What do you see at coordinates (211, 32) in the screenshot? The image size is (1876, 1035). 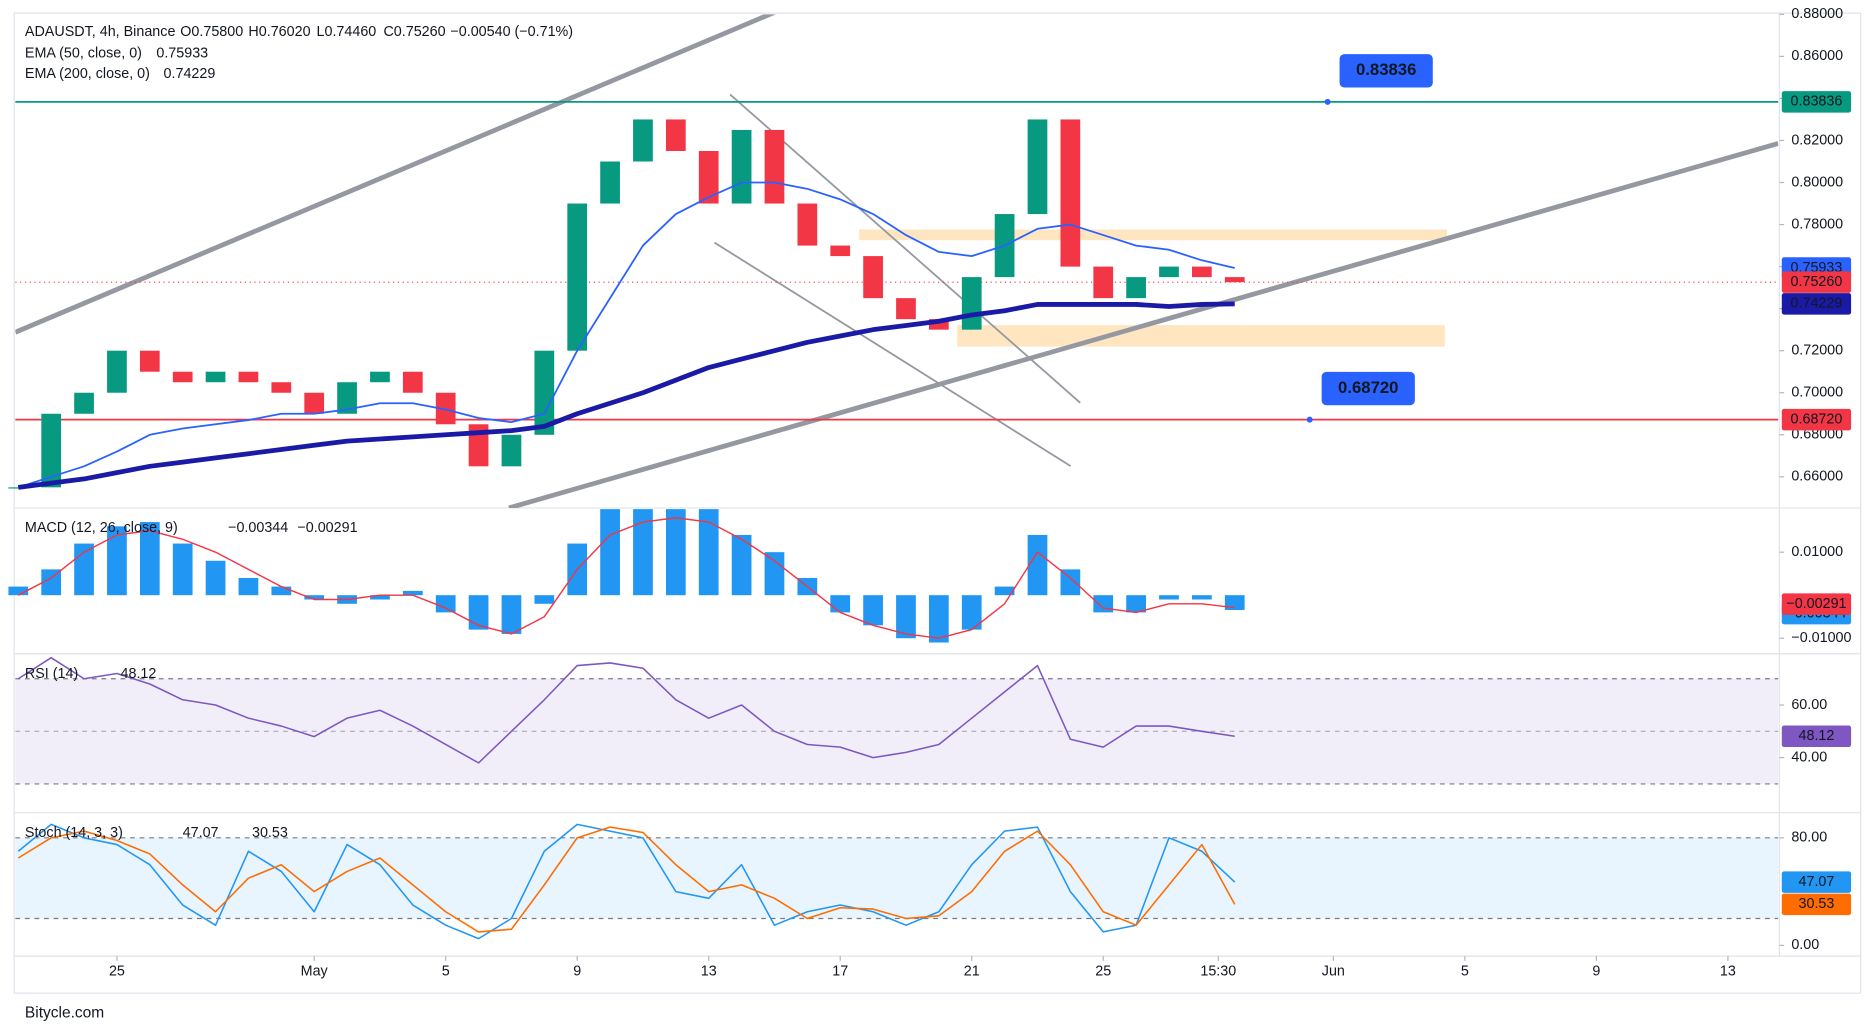 I see `ohlc-value: O0.75800` at bounding box center [211, 32].